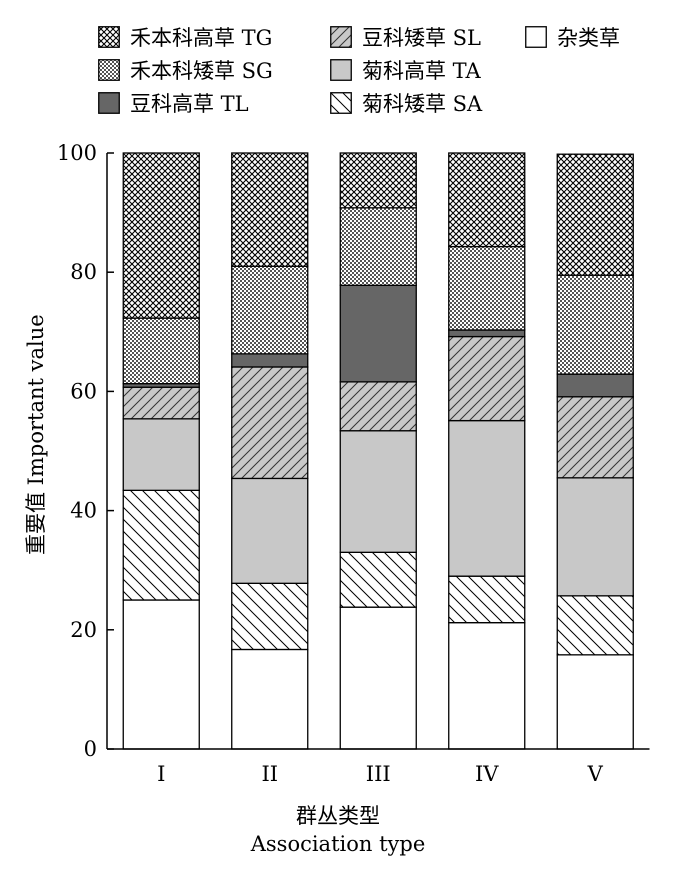 This screenshot has height=881, width=676. What do you see at coordinates (338, 816) in the screenshot?
I see `x-axis-title: 群丛类型` at bounding box center [338, 816].